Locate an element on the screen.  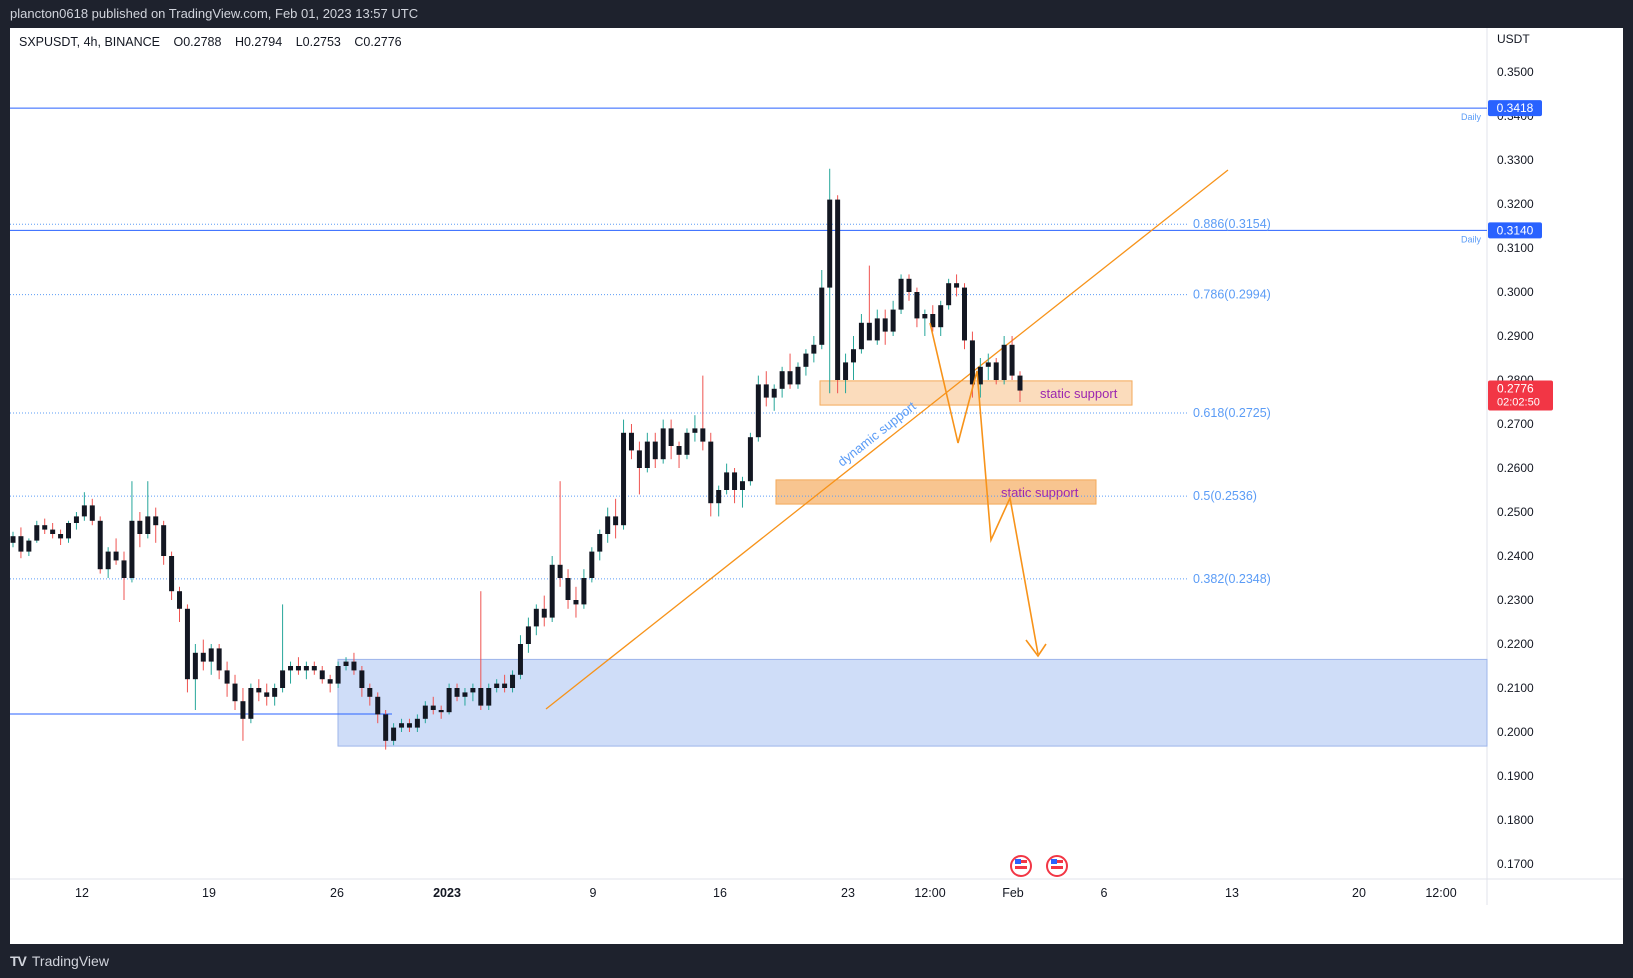
projected-path-arrow is located at coordinates (984, 488).